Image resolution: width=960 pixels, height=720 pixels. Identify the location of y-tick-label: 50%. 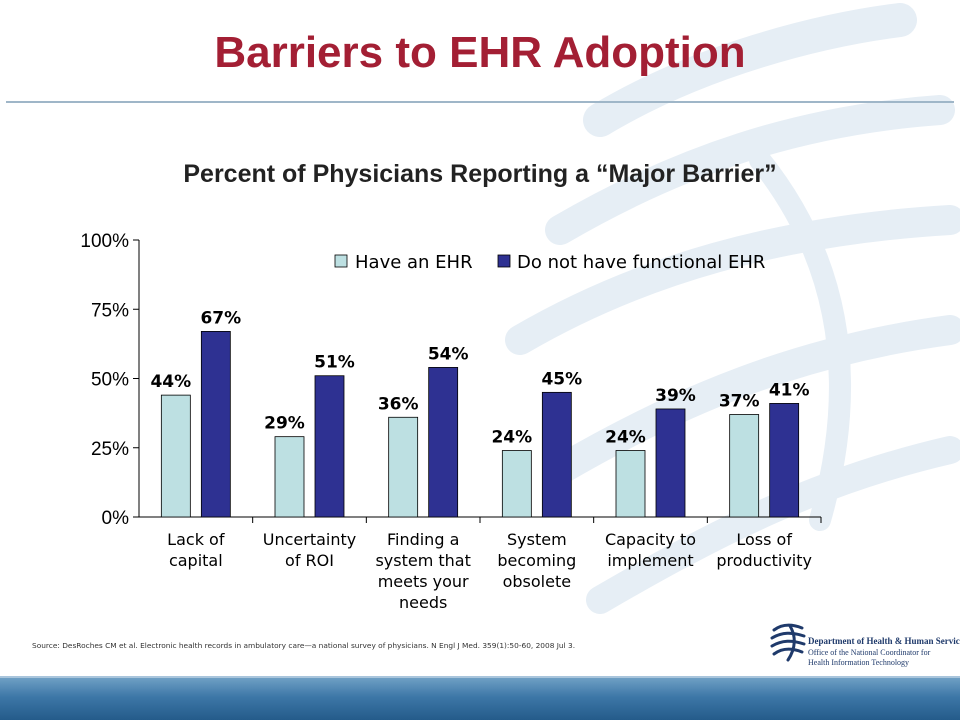
(110, 380).